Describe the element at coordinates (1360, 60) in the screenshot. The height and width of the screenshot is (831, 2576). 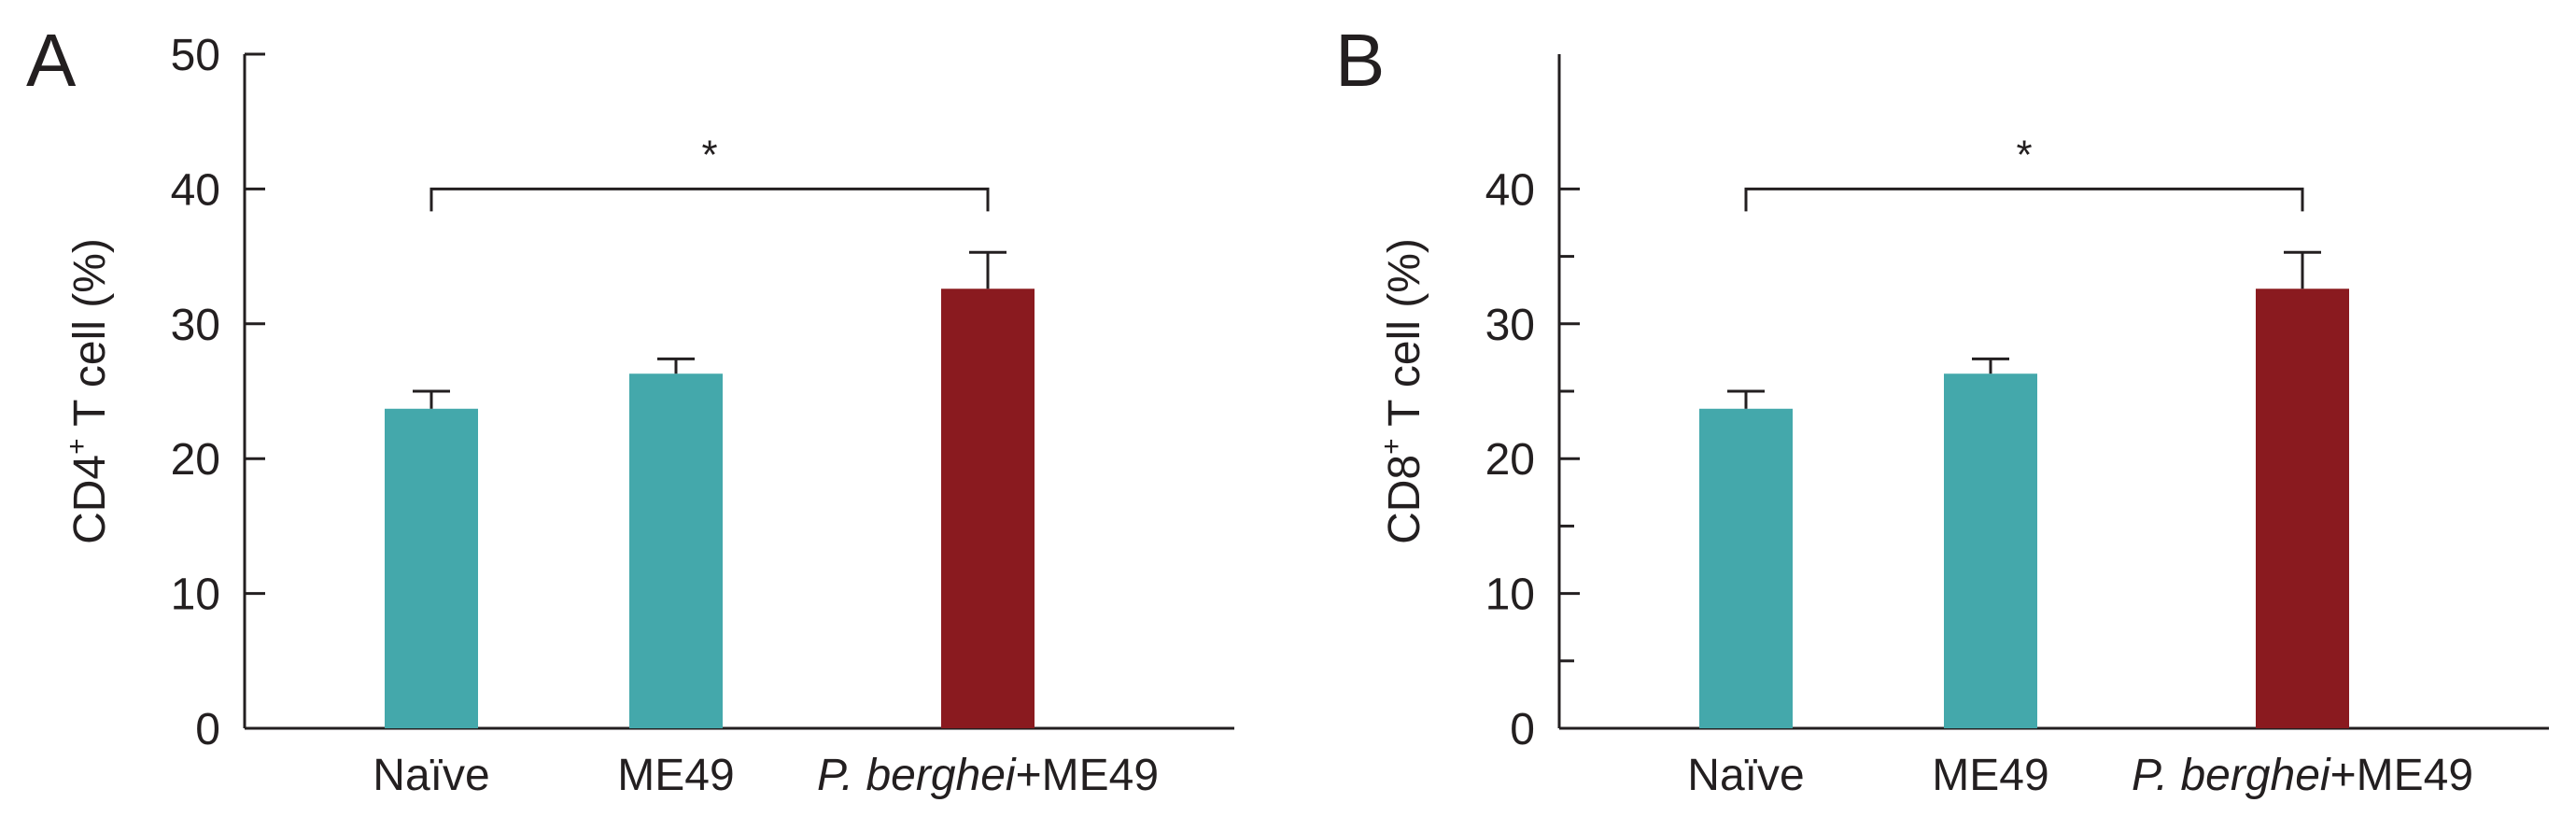
I see `panel-label: B` at that location.